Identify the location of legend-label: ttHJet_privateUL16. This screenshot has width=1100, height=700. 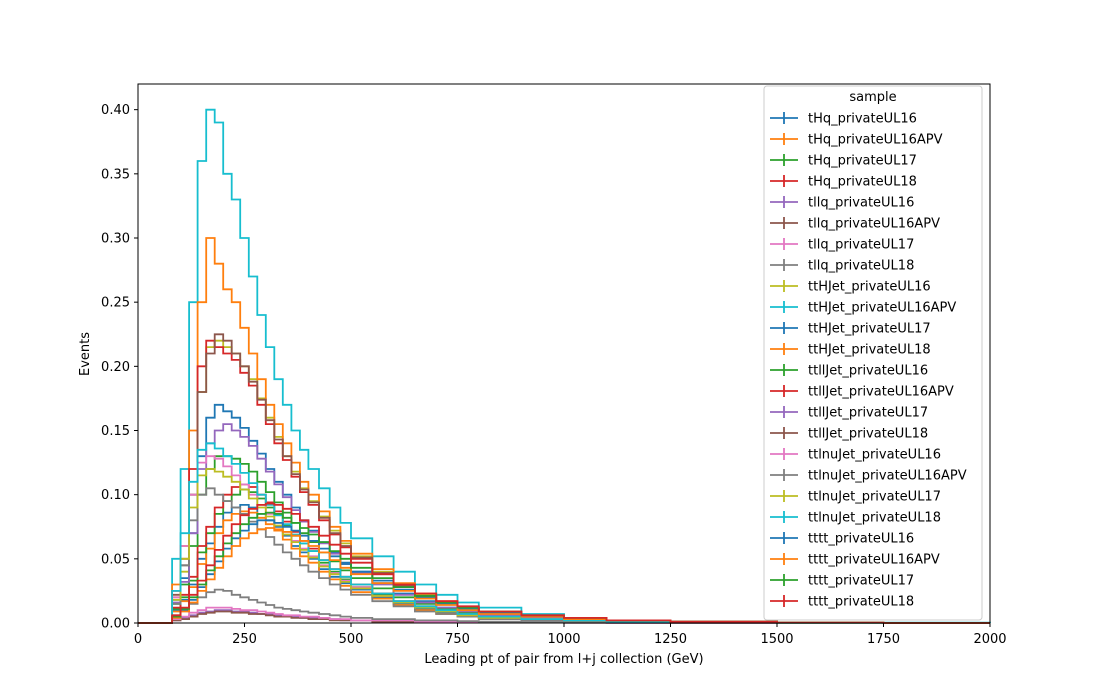
(869, 287).